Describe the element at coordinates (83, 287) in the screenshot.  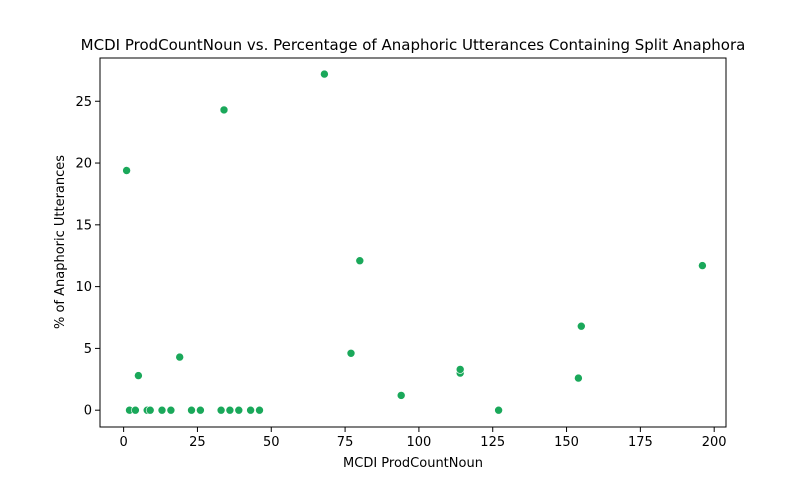
I see `y-tick-label: 10` at that location.